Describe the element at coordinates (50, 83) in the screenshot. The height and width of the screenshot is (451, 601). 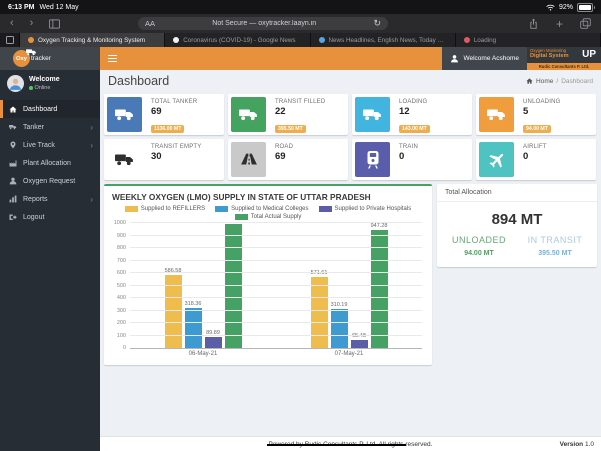
I see `sidebar-user-panel: Welcome Online` at that location.